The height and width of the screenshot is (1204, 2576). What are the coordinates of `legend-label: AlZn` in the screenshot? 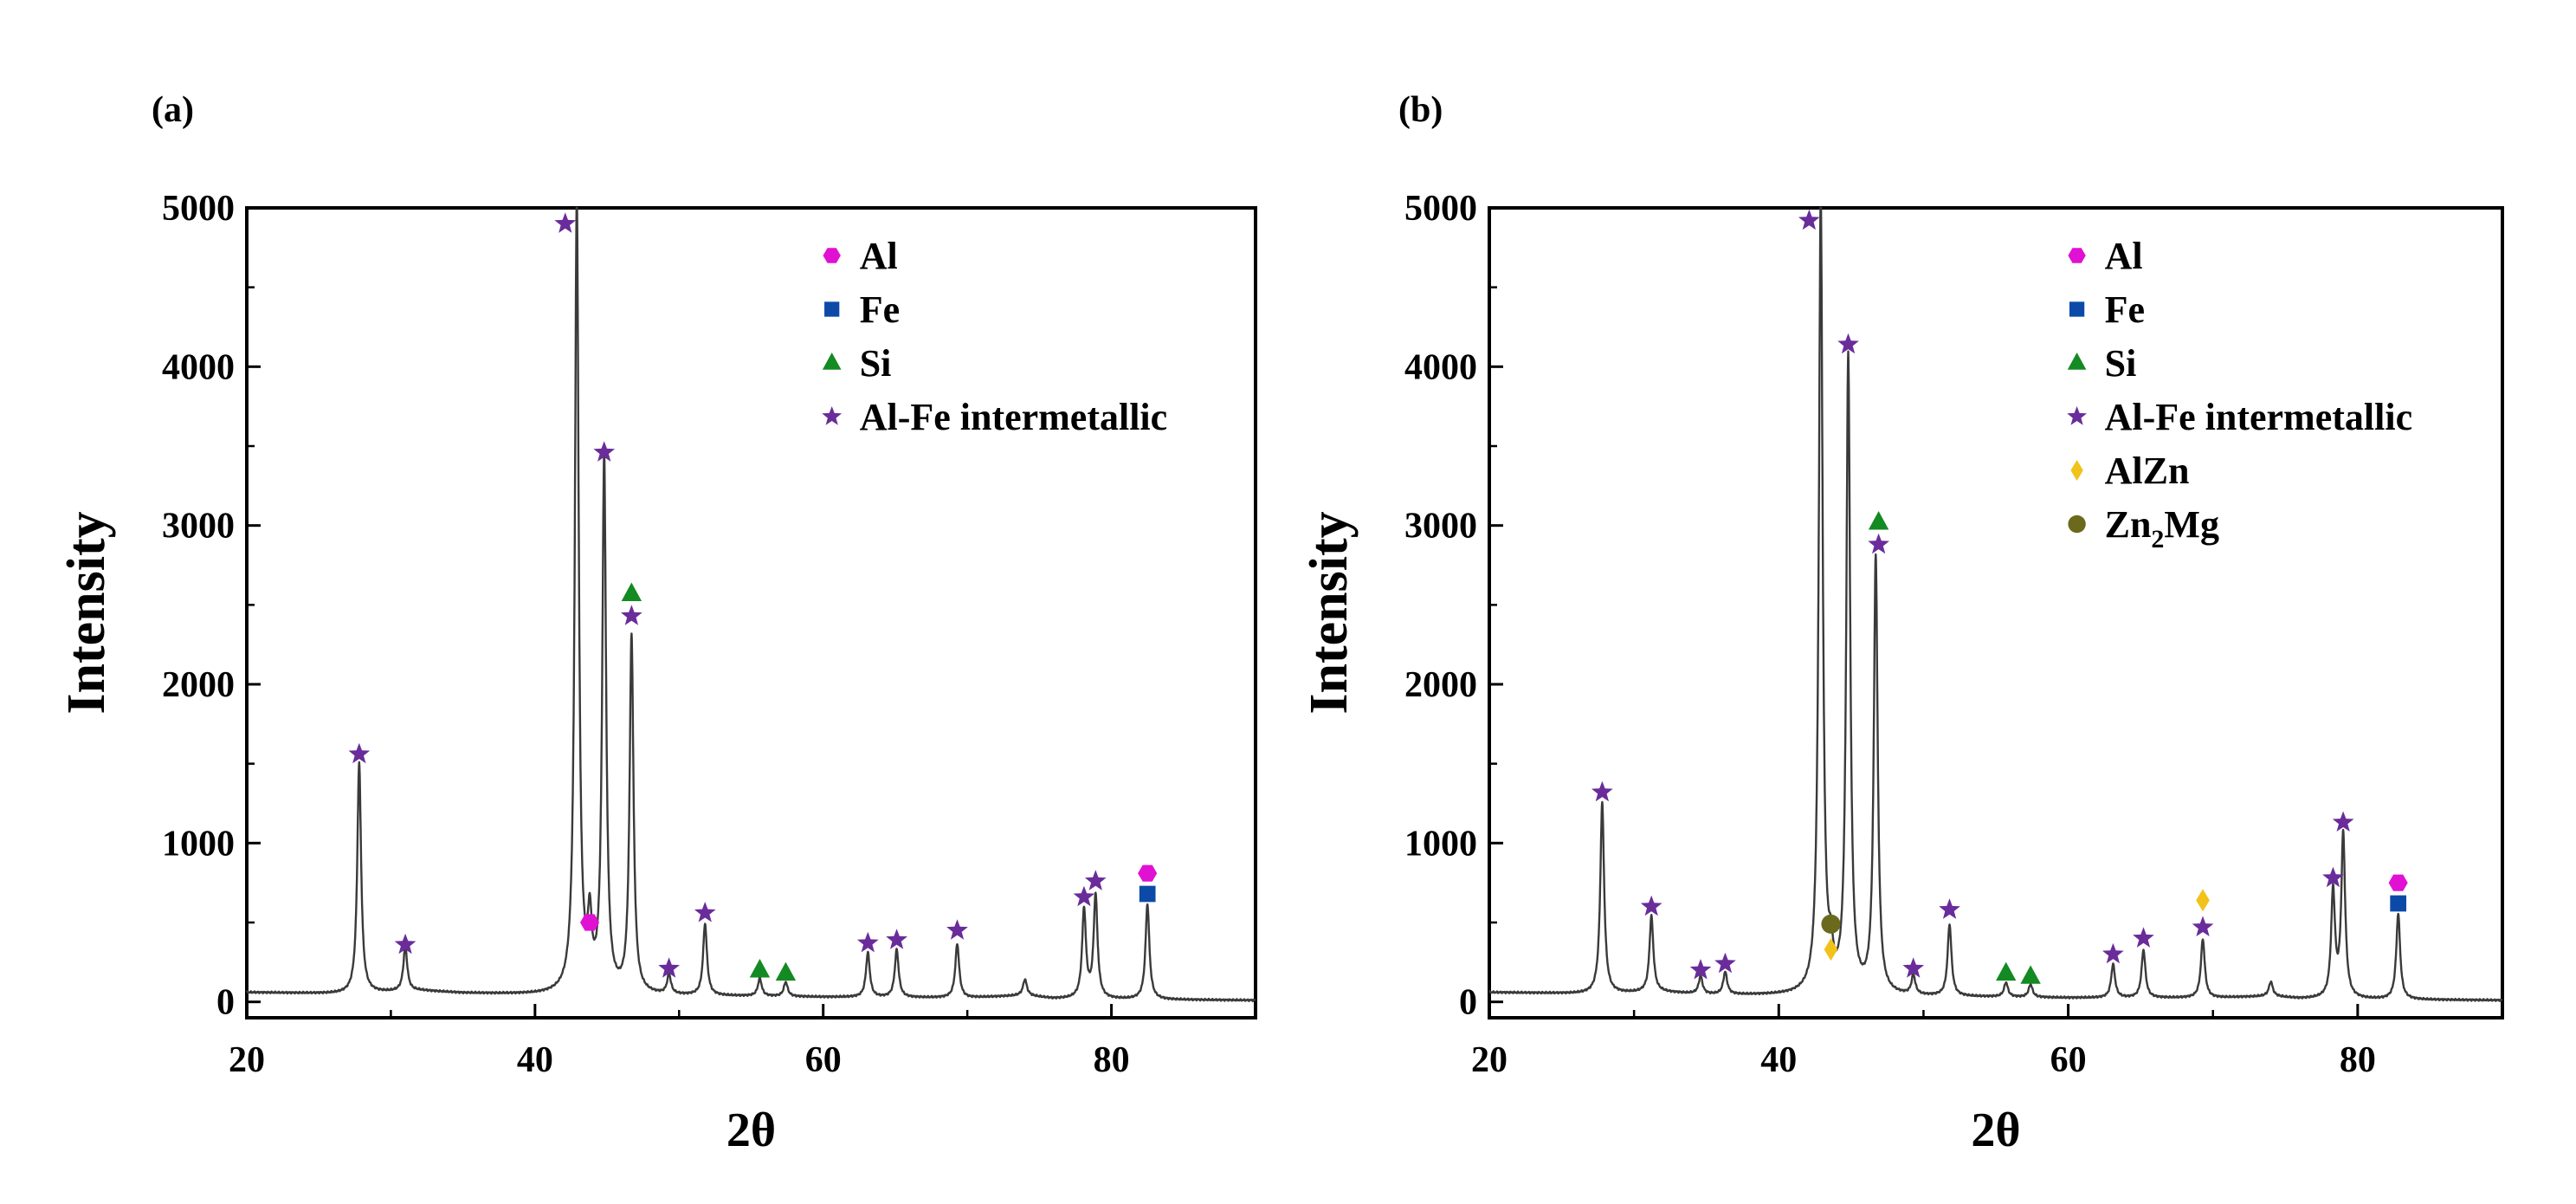 It's located at (2147, 471).